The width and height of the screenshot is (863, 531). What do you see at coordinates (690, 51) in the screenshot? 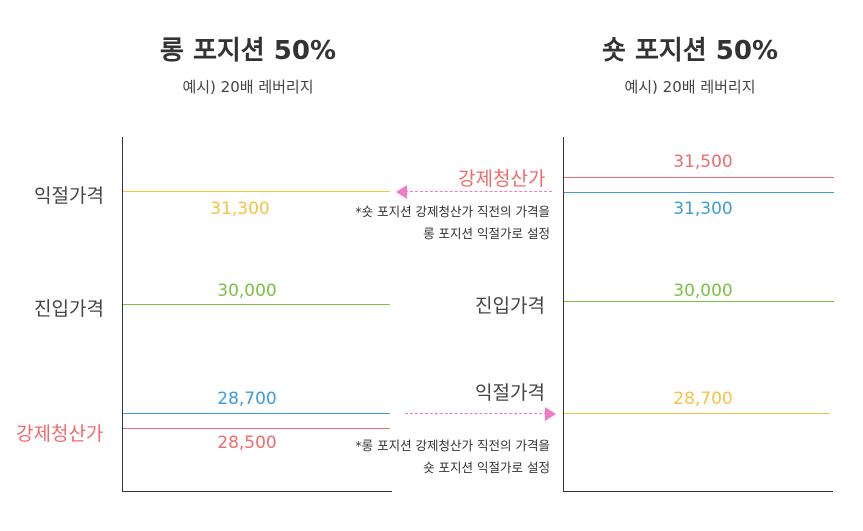
I see `short-title: 숏 포지션 50%` at bounding box center [690, 51].